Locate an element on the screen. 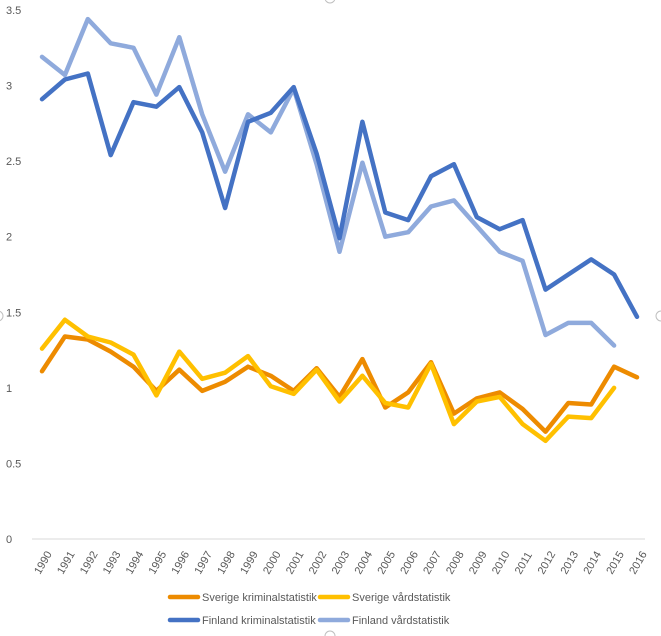 This screenshot has height=636, width=661. legend-label-1: Sverige vårdstatistik is located at coordinates (401, 598).